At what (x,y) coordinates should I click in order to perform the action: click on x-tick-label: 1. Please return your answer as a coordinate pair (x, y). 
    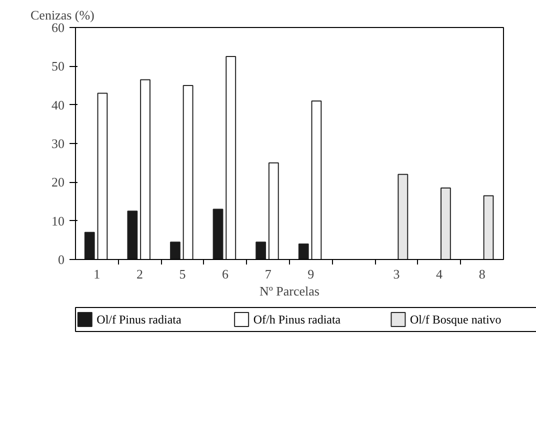
    Looking at the image, I should click on (97, 274).